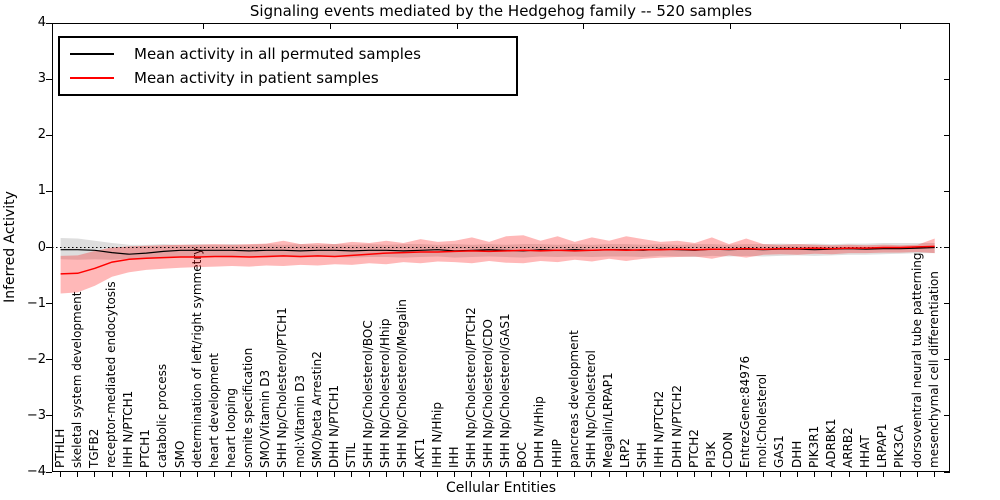 The width and height of the screenshot is (1000, 500). What do you see at coordinates (36, 303) in the screenshot?
I see `y-tick-label: −1` at bounding box center [36, 303].